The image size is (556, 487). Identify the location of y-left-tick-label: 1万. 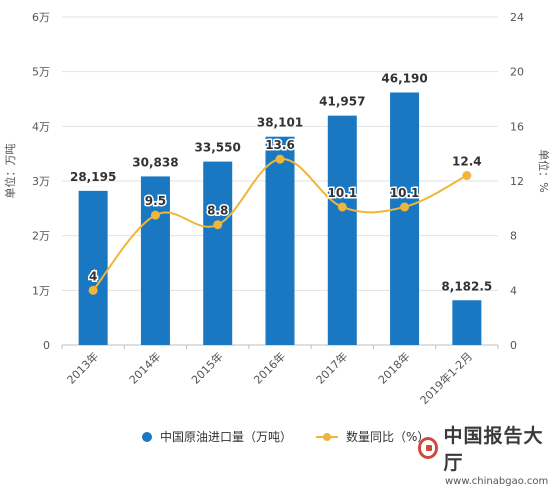
(41, 290).